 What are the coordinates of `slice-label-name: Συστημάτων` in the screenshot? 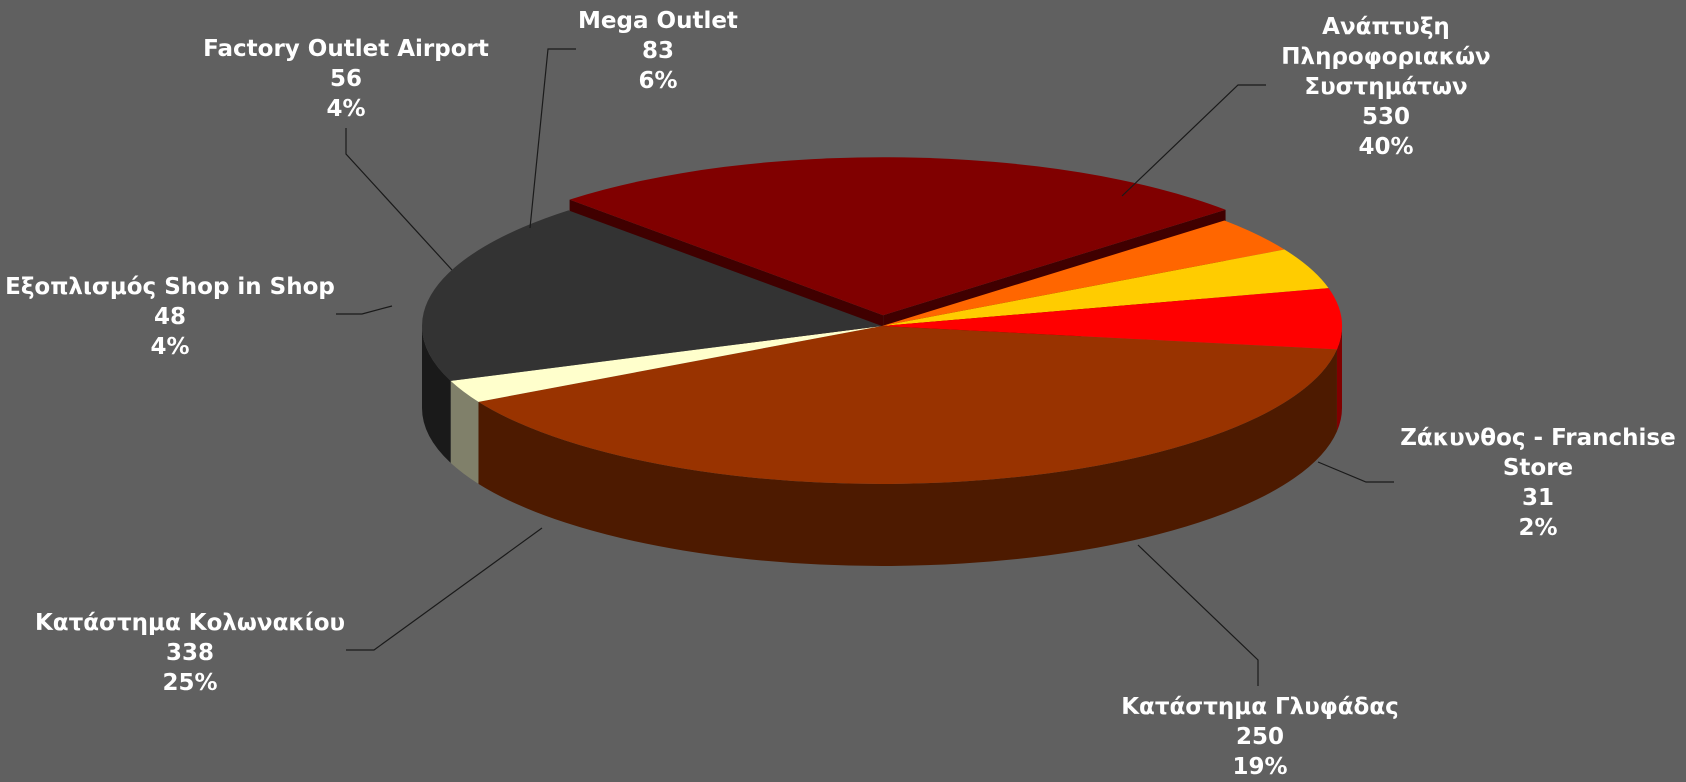 It's located at (1385, 87).